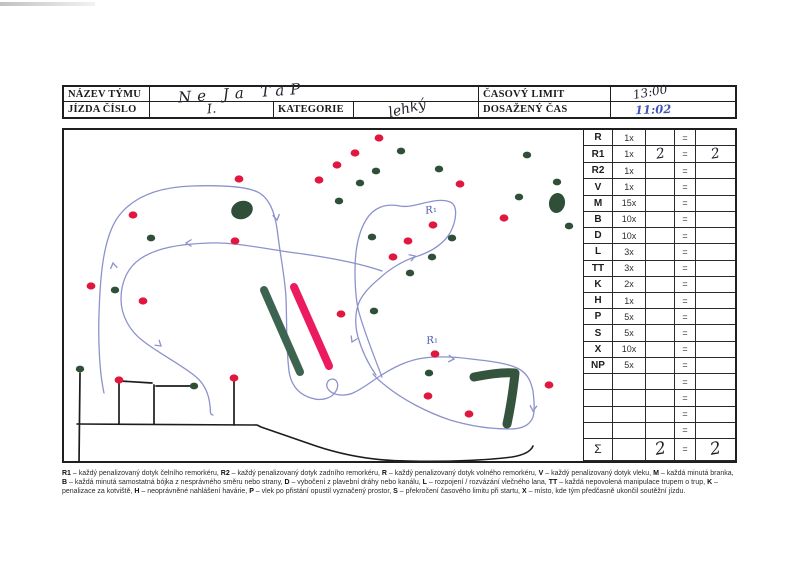 The image size is (800, 584). Describe the element at coordinates (598, 155) in the screenshot. I see `penalty-code: R1` at that location.